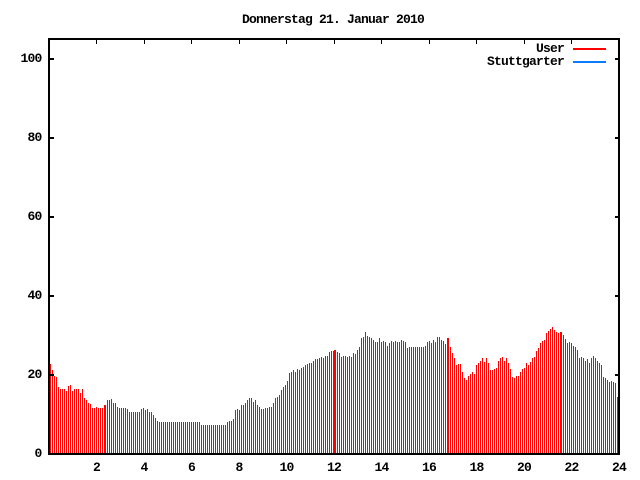 Image resolution: width=640 pixels, height=480 pixels. Describe the element at coordinates (619, 467) in the screenshot. I see `svg-text: 24` at that location.